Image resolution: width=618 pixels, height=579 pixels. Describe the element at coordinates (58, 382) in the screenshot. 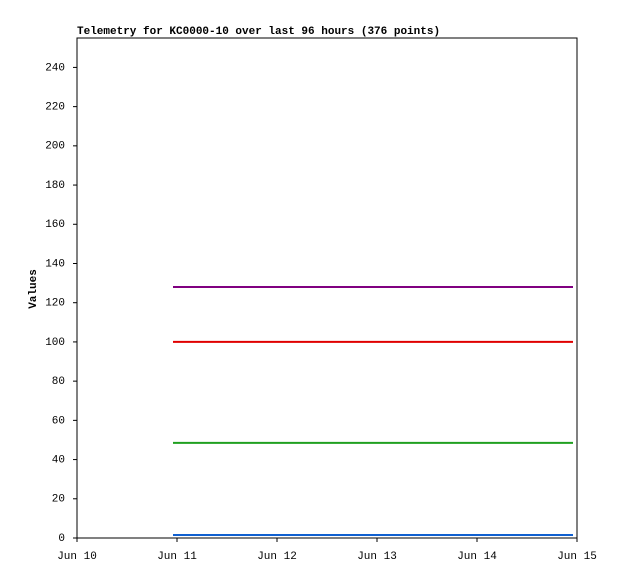

I see `y-tick-label: 80` at that location.